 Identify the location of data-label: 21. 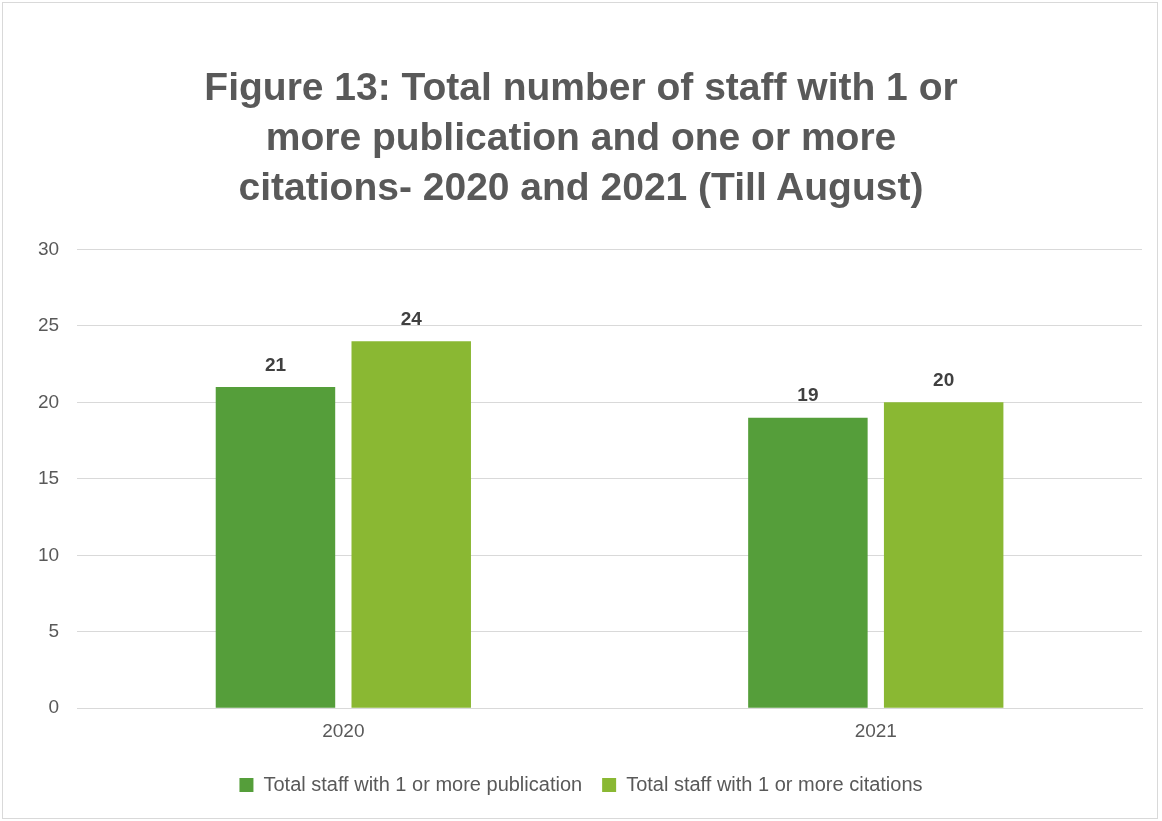
(275, 364).